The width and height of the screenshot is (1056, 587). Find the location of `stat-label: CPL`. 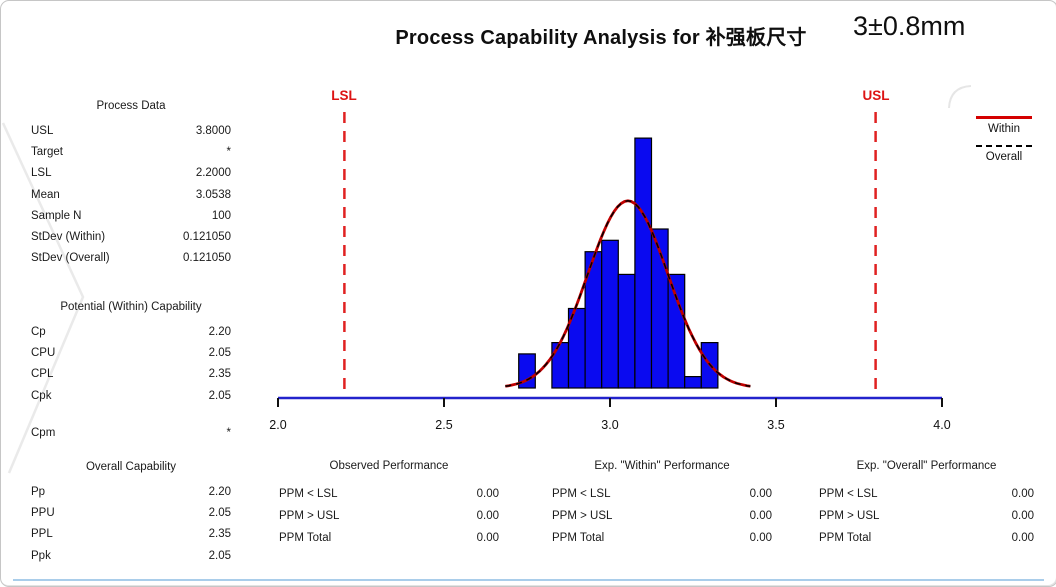

stat-label: CPL is located at coordinates (42, 374).